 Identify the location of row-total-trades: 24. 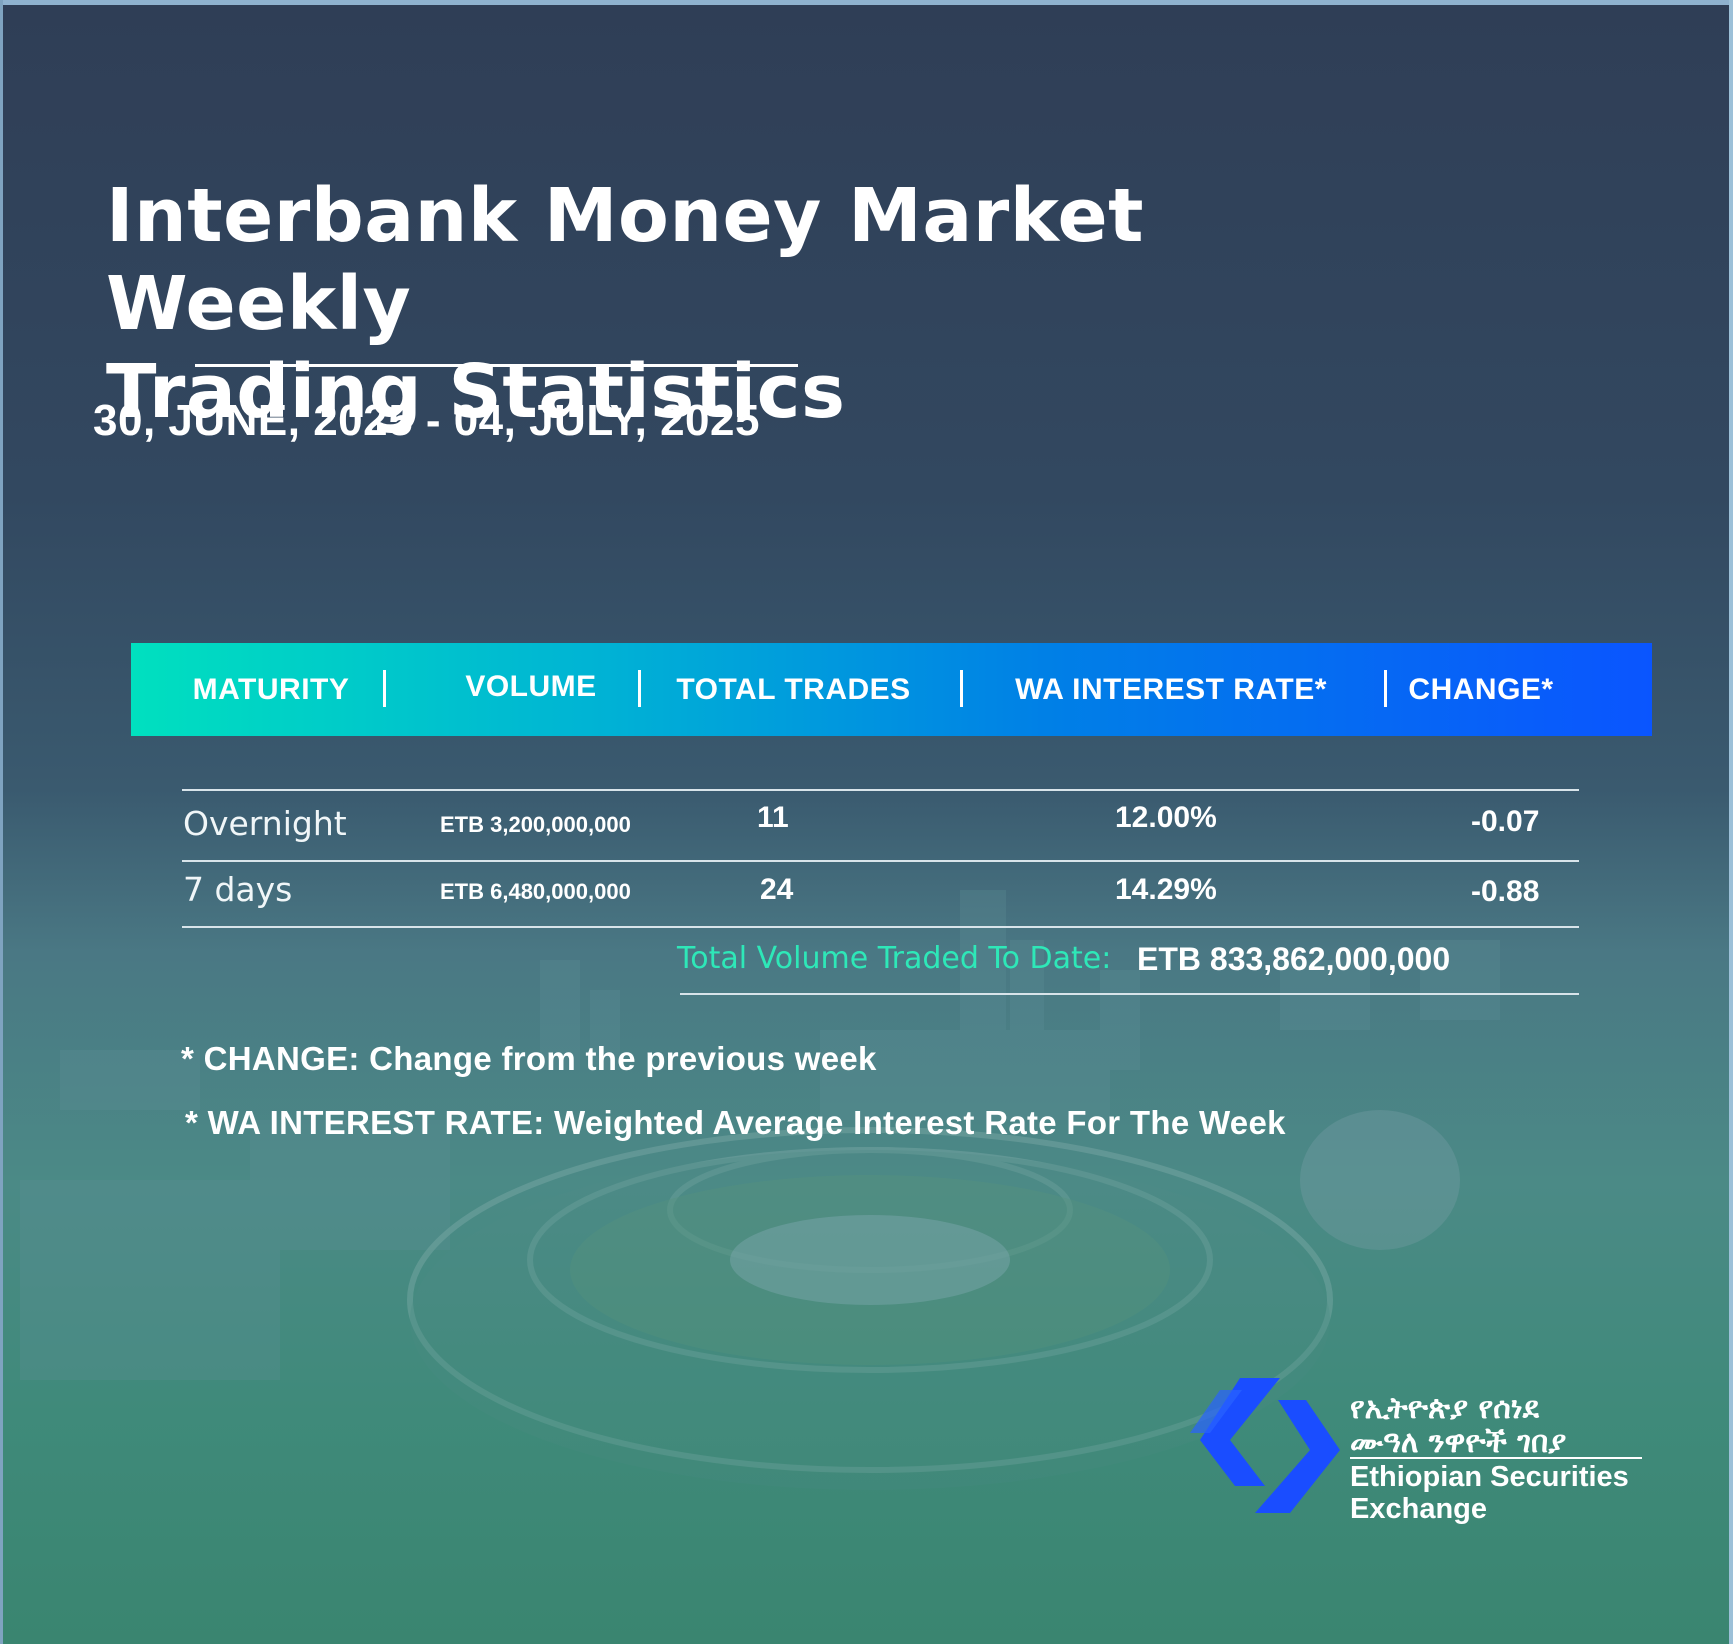
(777, 889).